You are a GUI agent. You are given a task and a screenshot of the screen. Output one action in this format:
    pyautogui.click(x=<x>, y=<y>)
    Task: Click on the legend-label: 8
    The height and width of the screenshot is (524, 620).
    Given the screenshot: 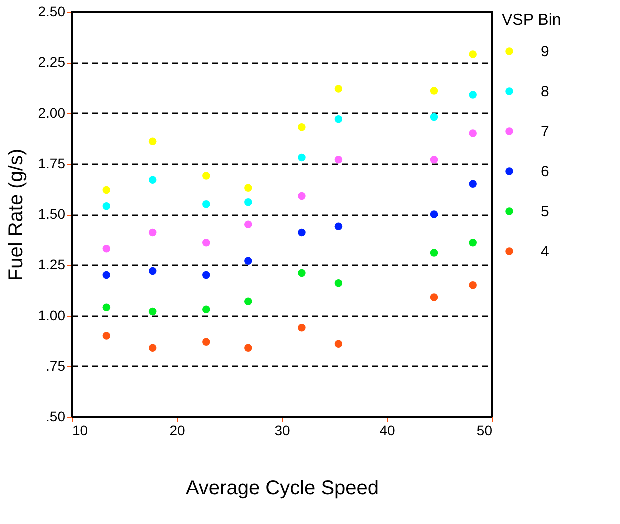 What is the action you would take?
    pyautogui.click(x=545, y=92)
    